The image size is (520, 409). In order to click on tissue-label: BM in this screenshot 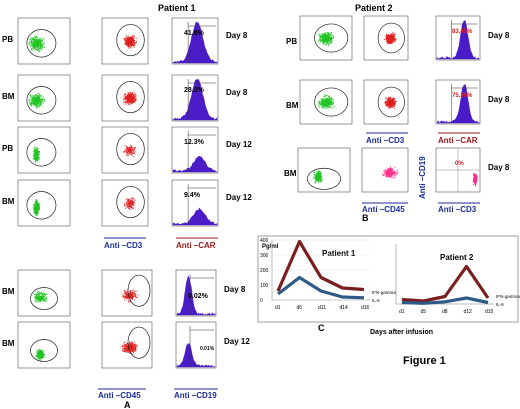, I will do `click(8, 291)`.